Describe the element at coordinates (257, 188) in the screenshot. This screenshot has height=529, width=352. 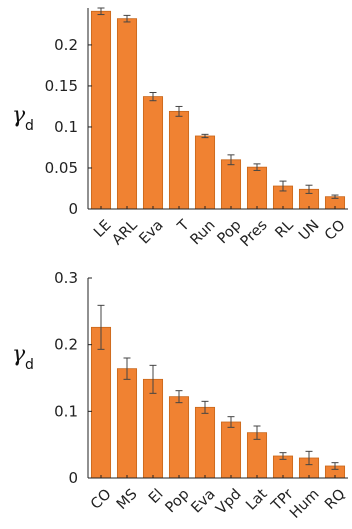
I see `top-bar-pres` at that location.